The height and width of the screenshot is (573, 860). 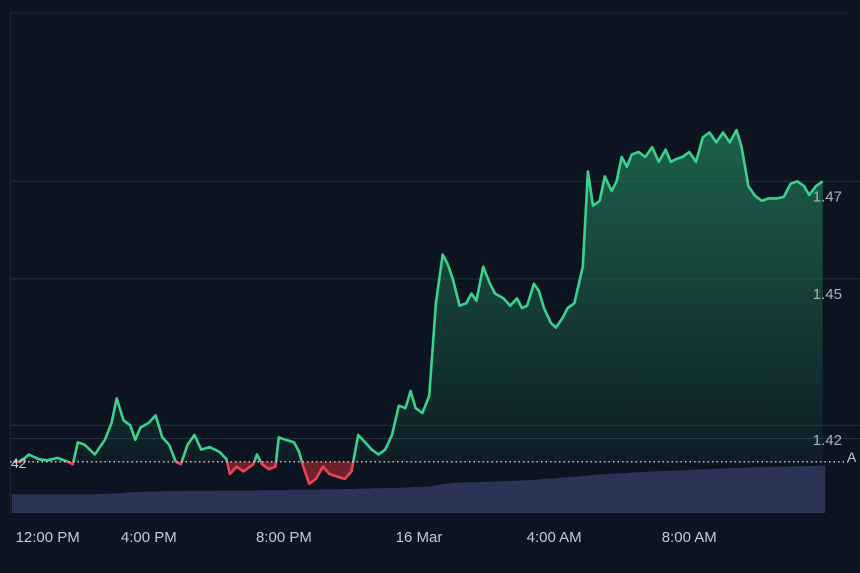 I want to click on y-tick-label: 1.47, so click(x=827, y=196).